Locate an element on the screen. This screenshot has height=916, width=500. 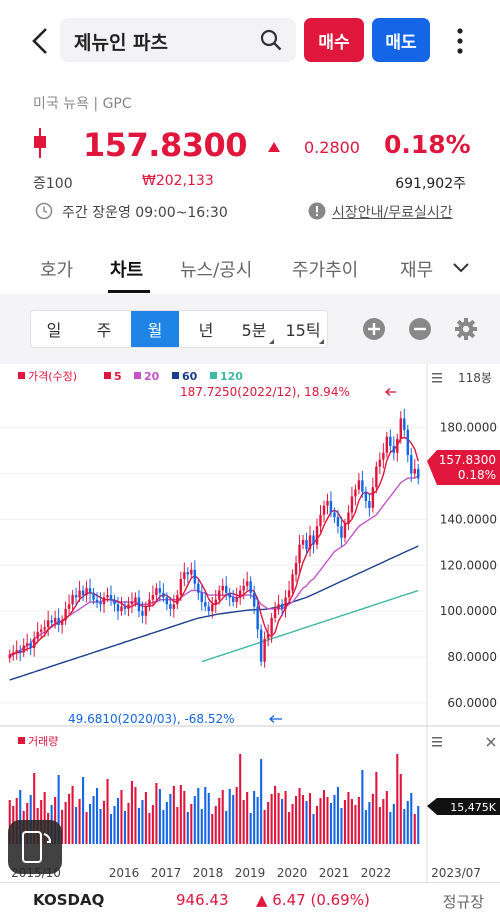
search-box: 제뉴인 파츠 is located at coordinates (178, 40).